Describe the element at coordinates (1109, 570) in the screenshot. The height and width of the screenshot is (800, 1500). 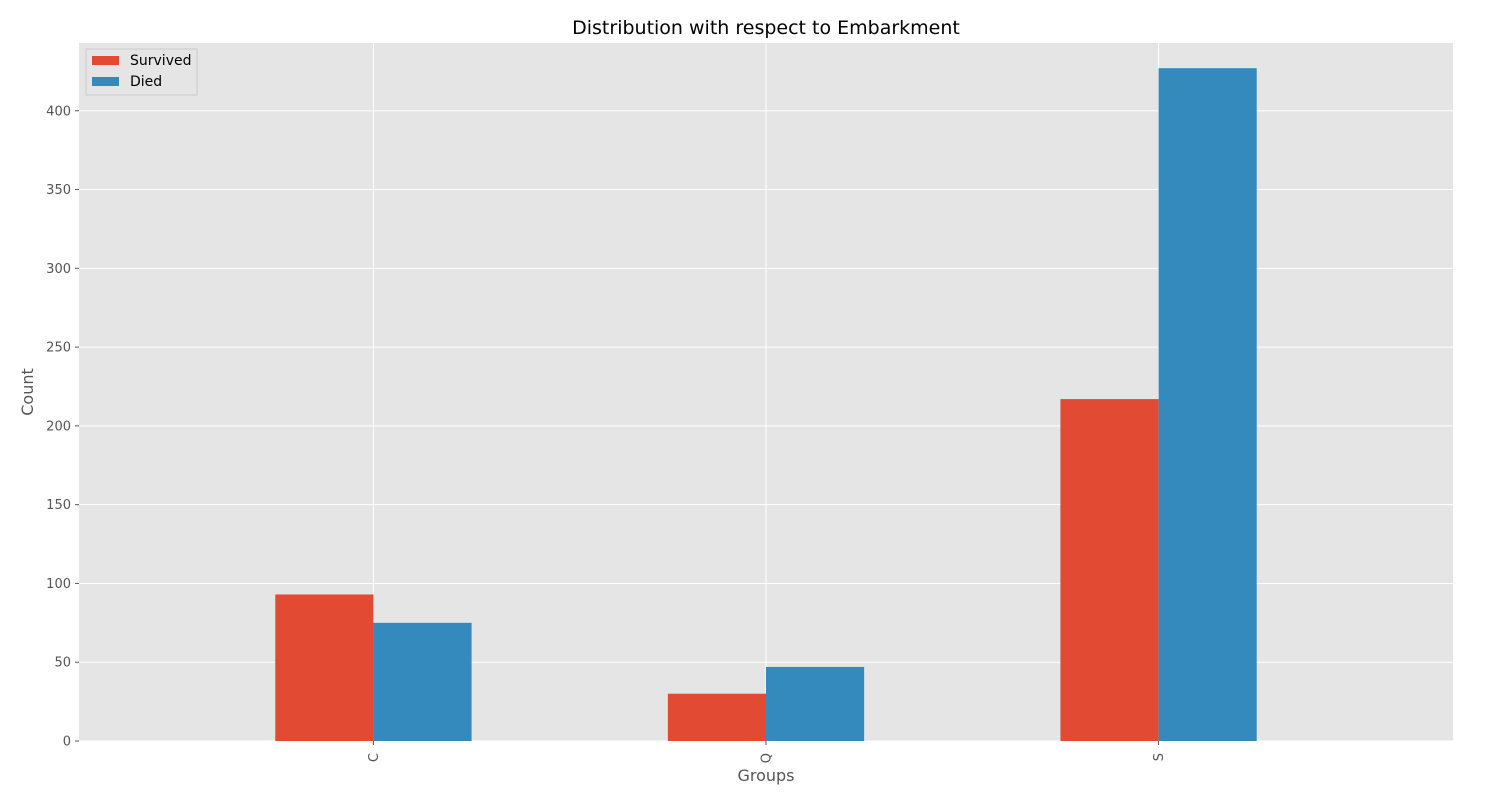
I see `bar-survived-s` at that location.